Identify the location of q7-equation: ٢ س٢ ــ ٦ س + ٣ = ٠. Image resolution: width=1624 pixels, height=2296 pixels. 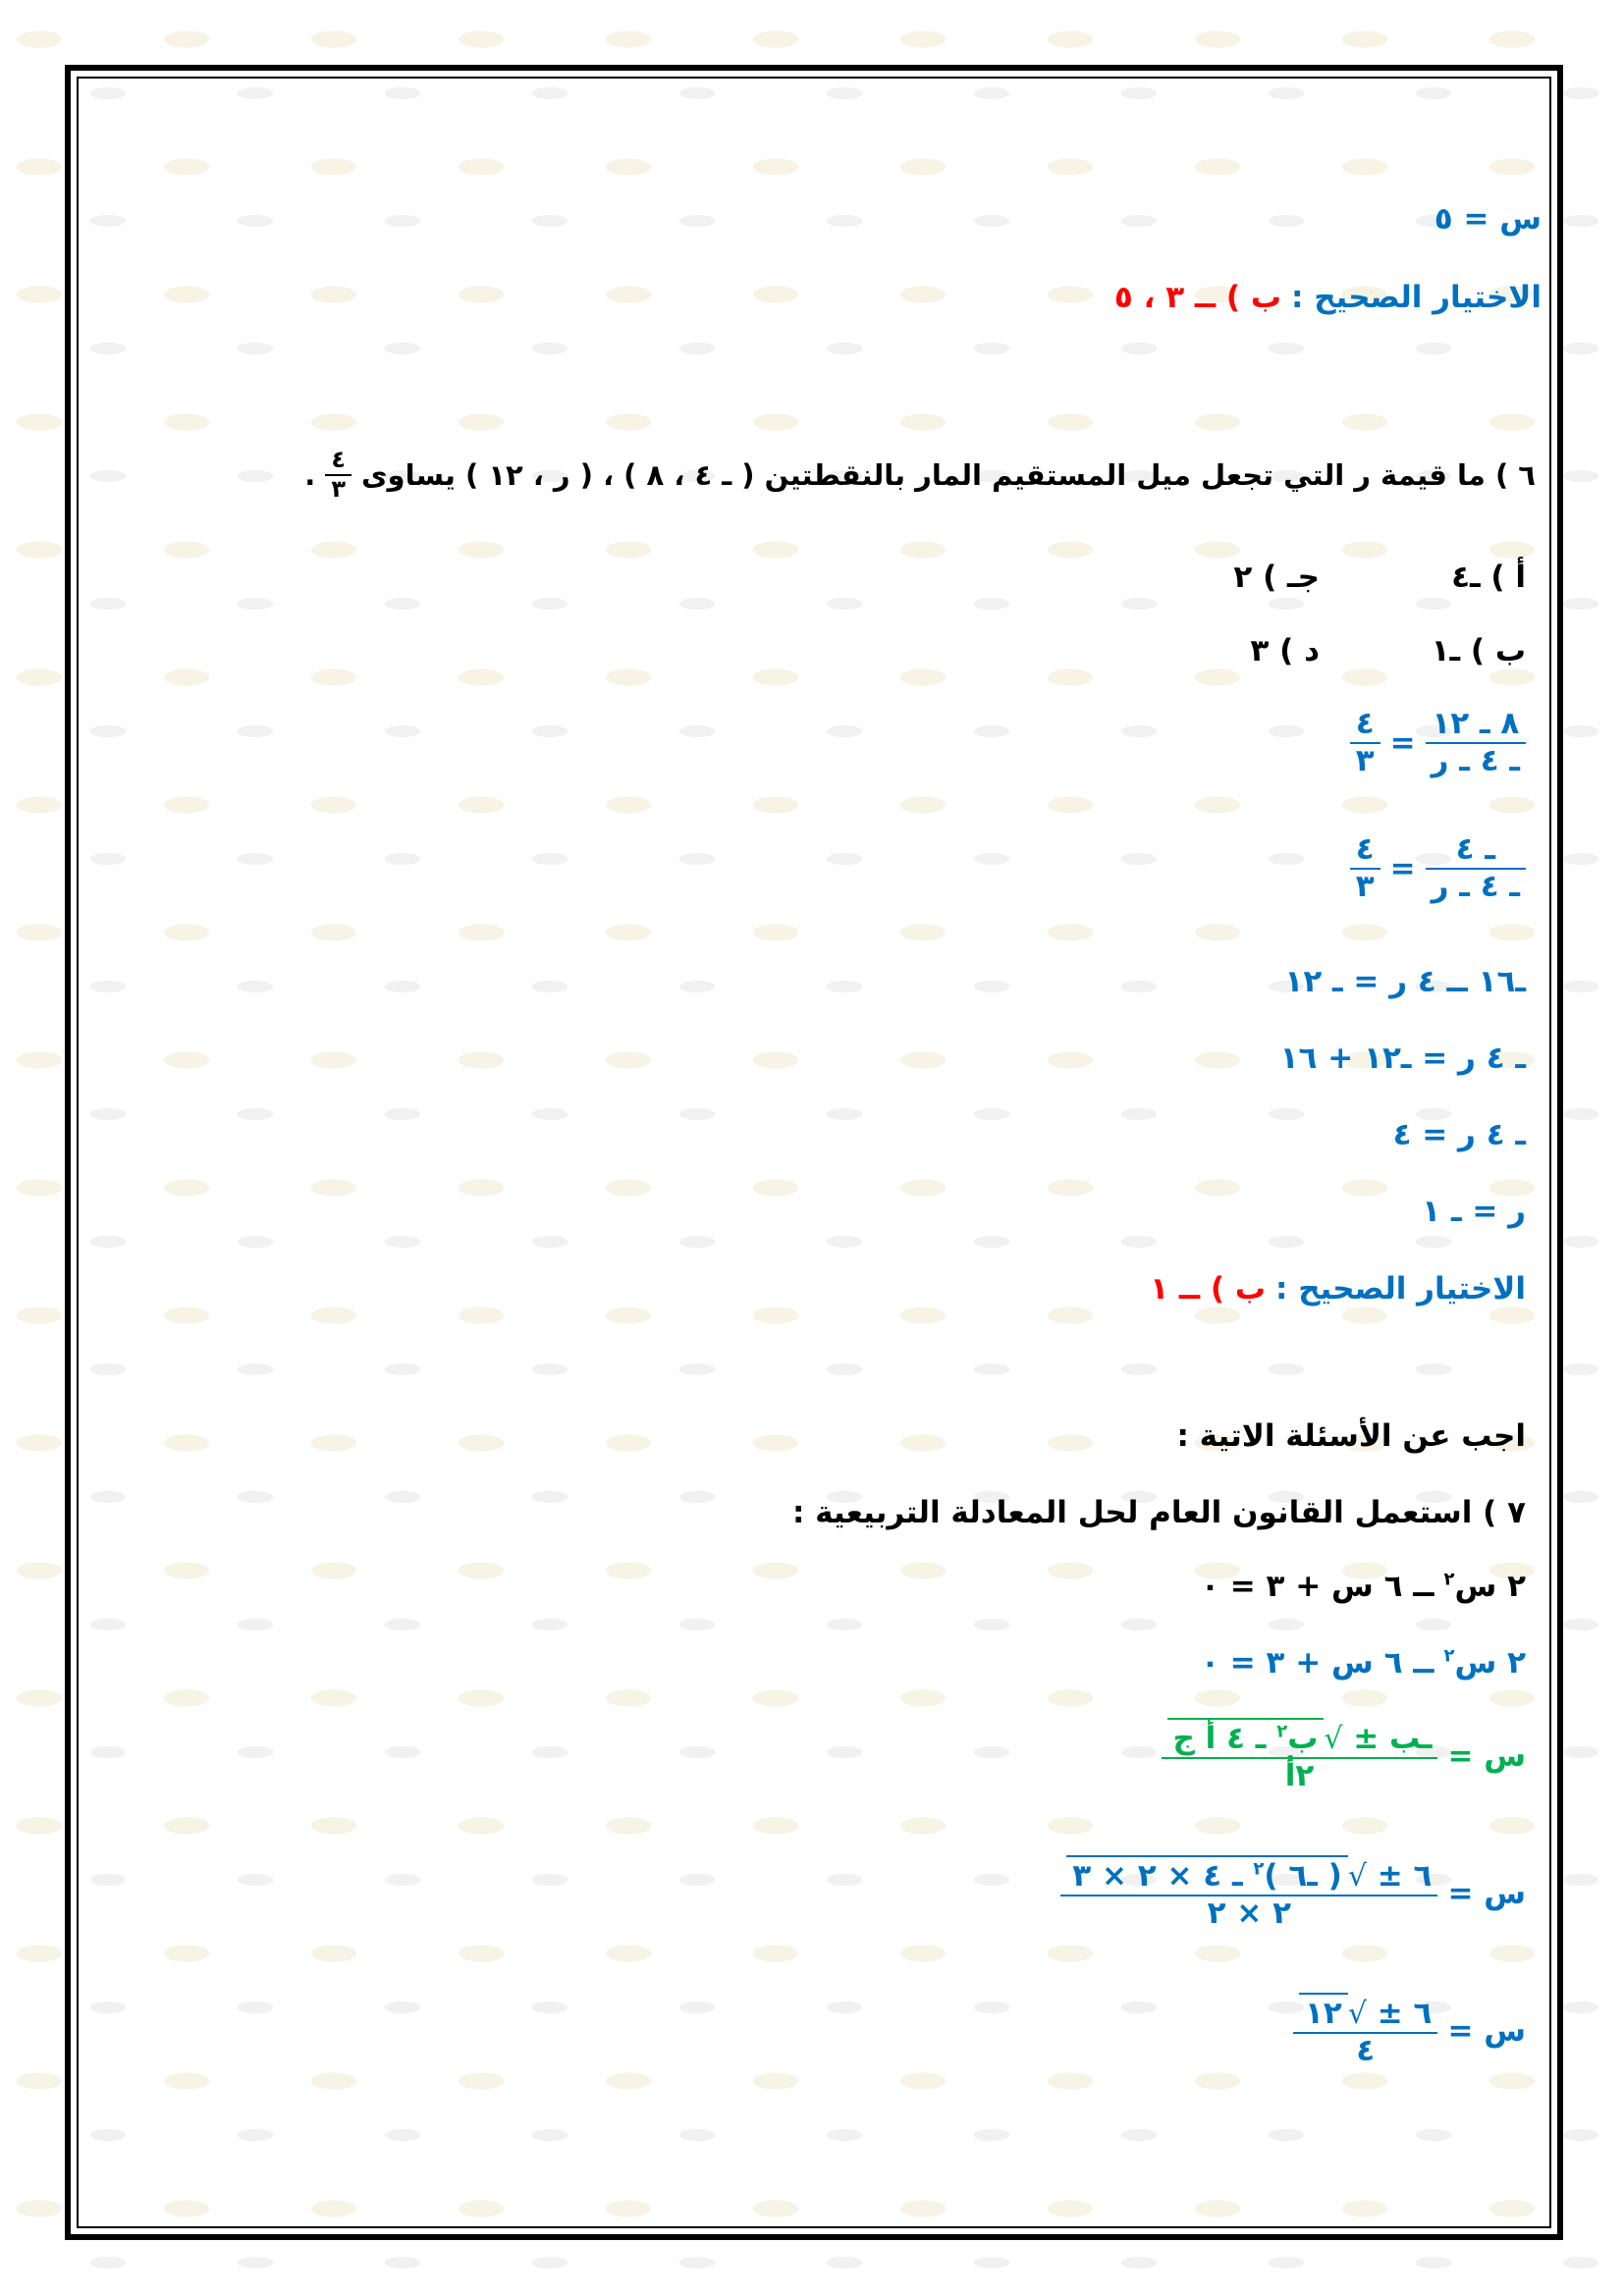
(1363, 1587).